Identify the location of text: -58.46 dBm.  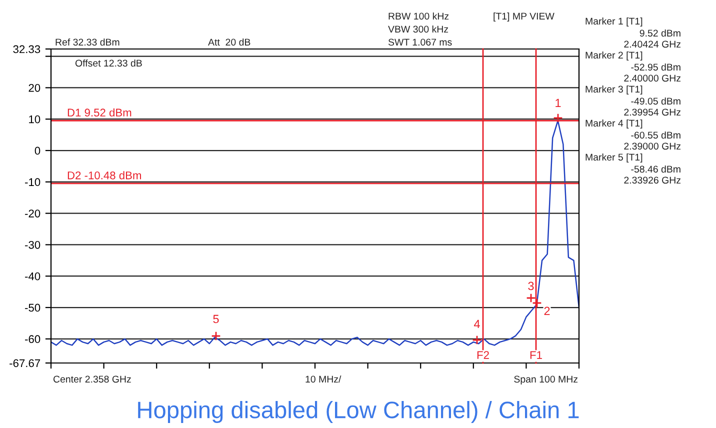
(655, 169).